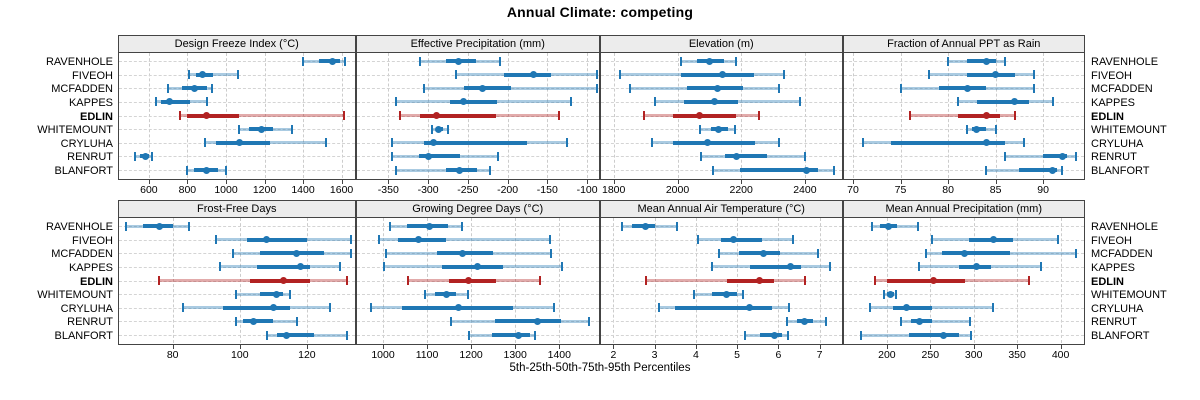  Describe the element at coordinates (172, 355) in the screenshot. I see `axis-tick-label: 80` at that location.